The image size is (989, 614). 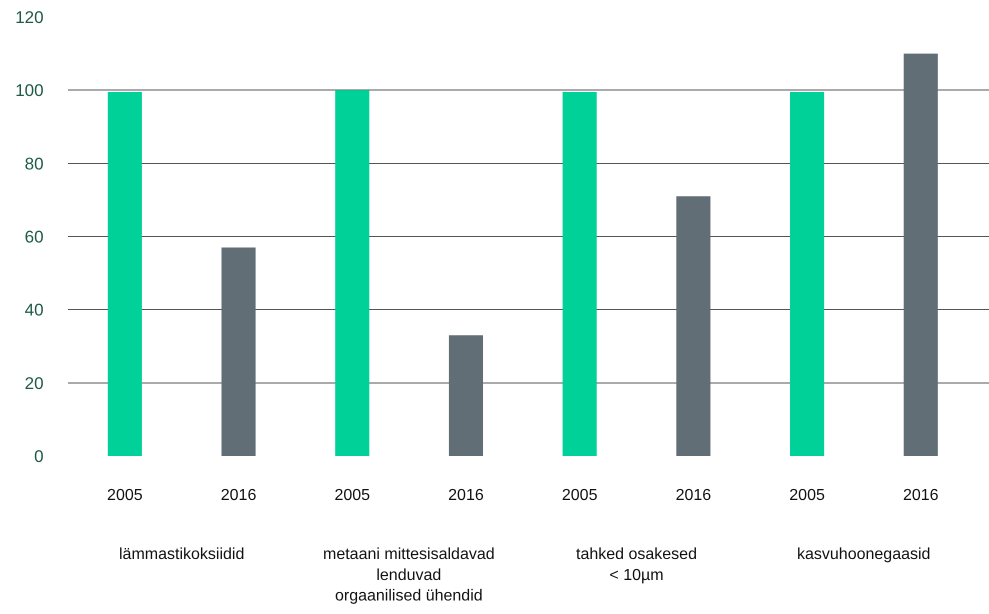 What do you see at coordinates (29, 17) in the screenshot?
I see `y-tick-label: 120` at bounding box center [29, 17].